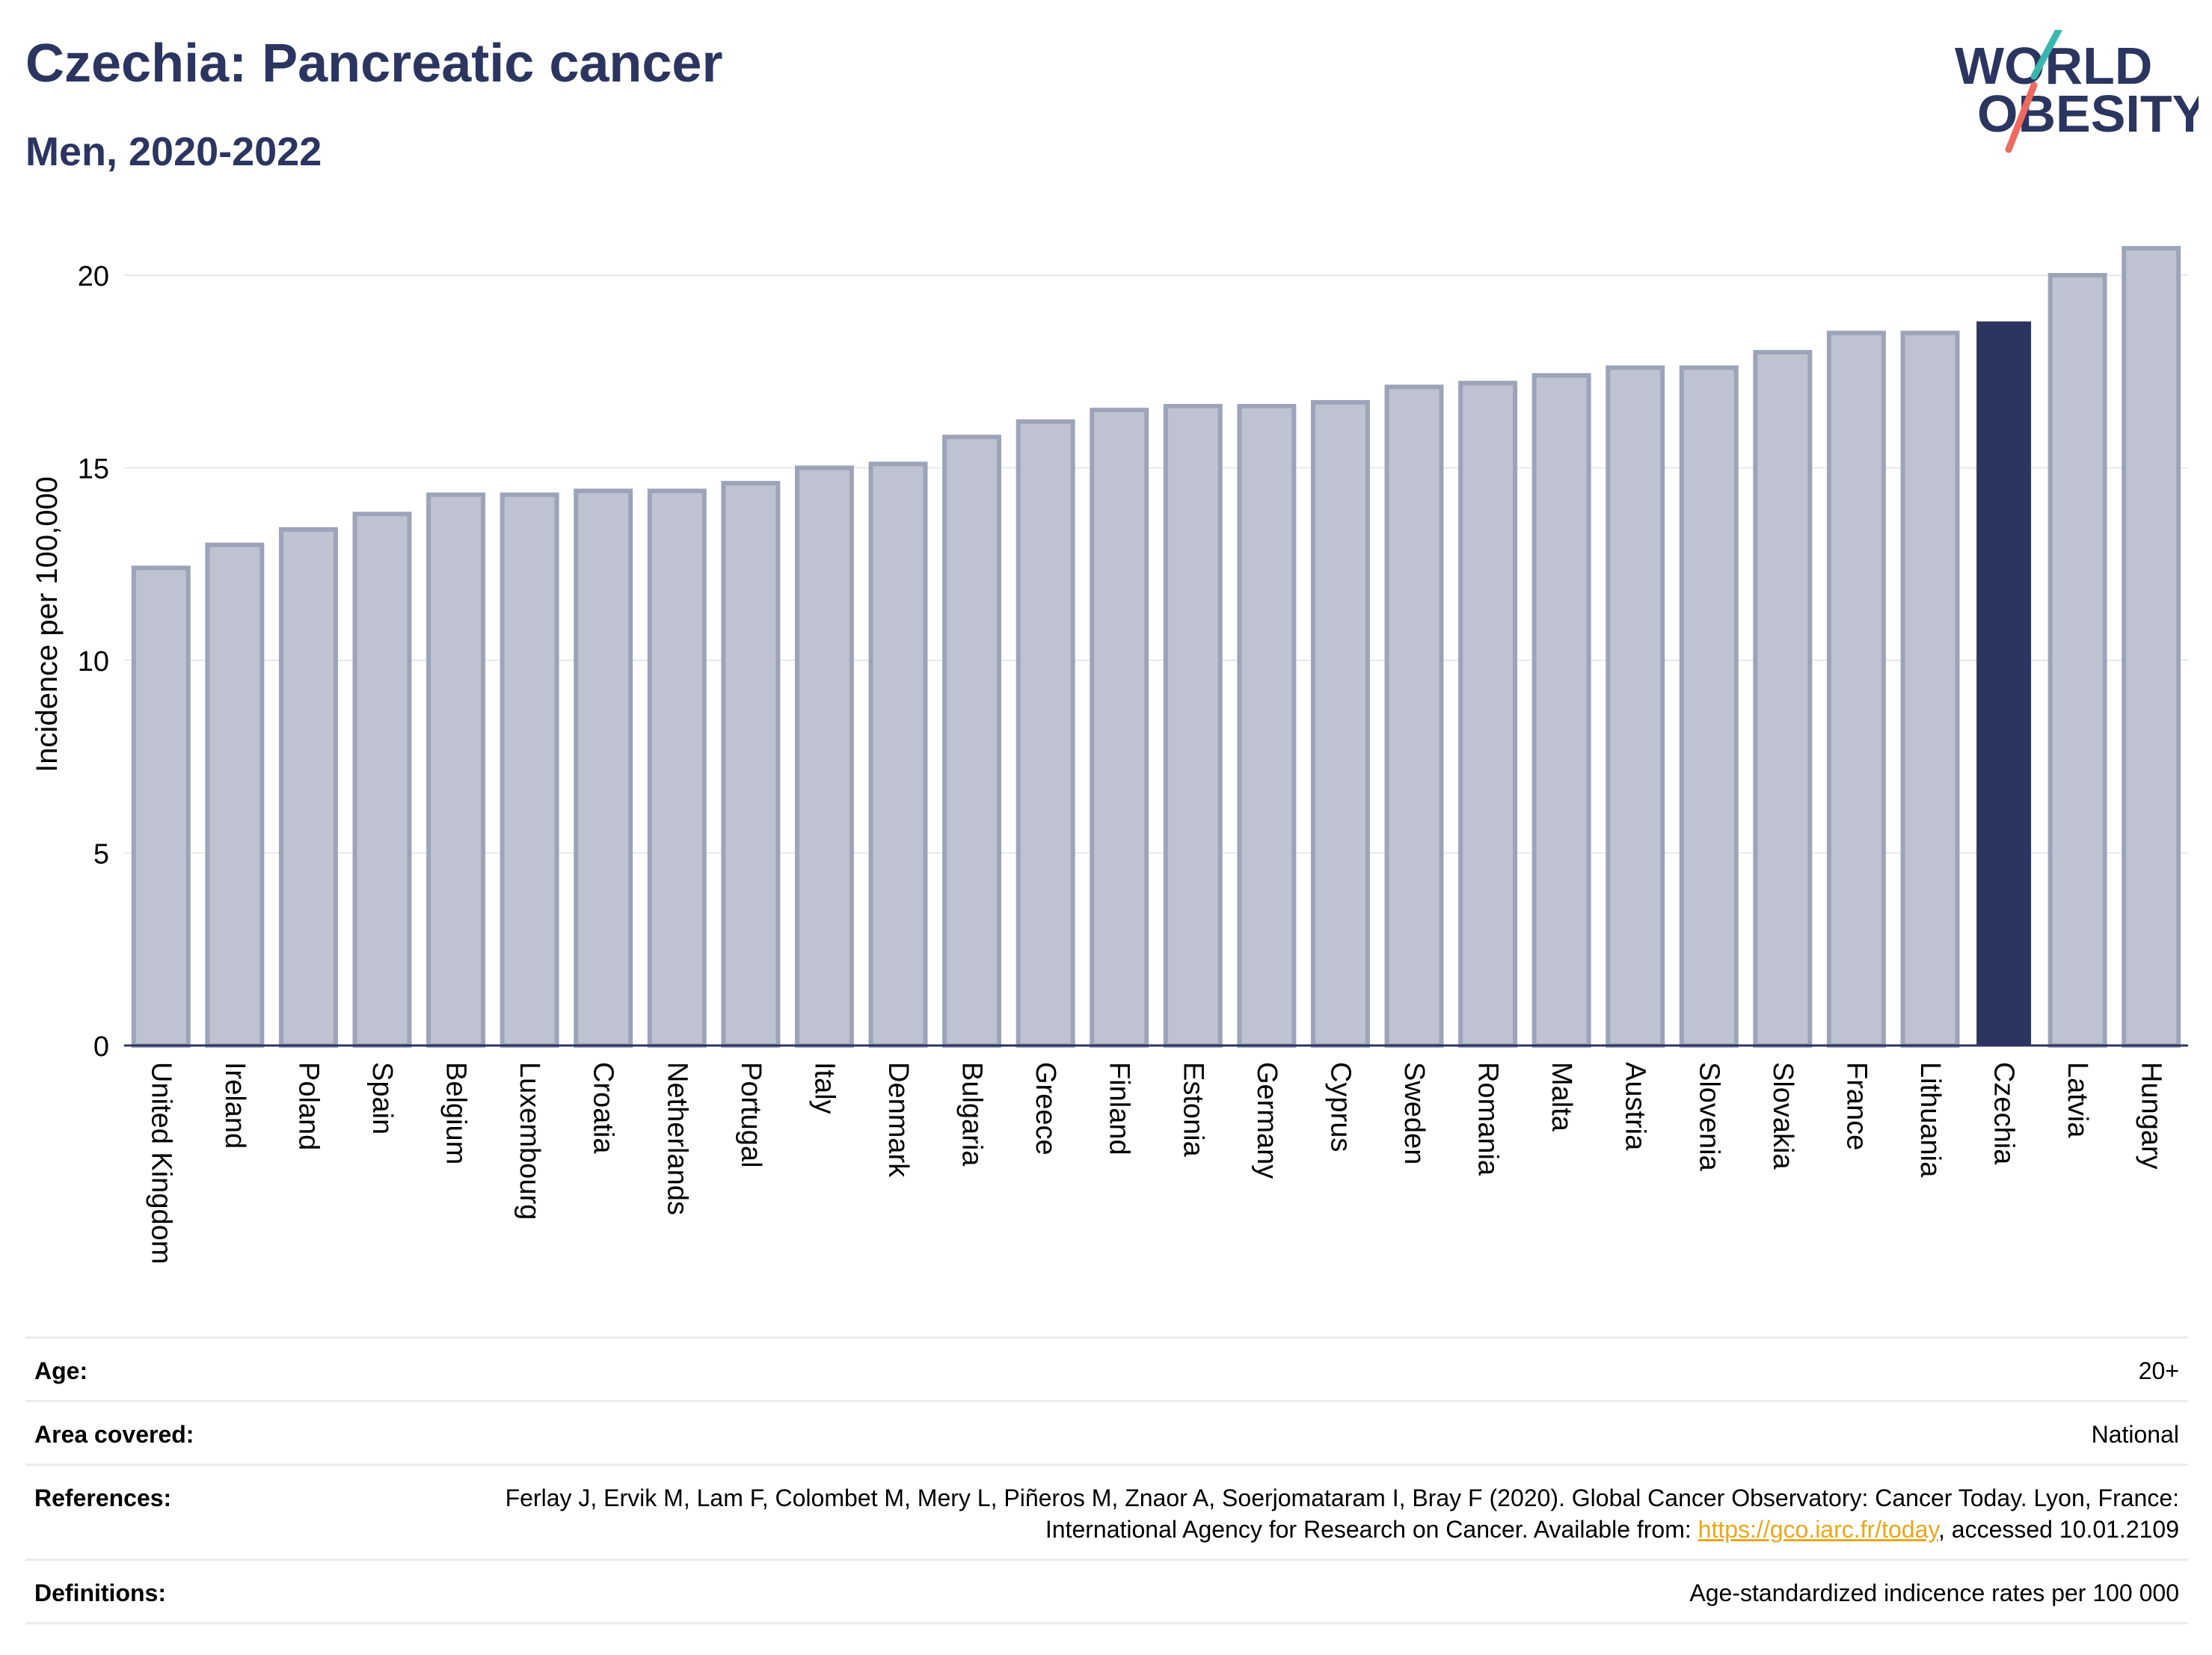 The image size is (2212, 1655). I want to click on age-label: Age:, so click(61, 1370).